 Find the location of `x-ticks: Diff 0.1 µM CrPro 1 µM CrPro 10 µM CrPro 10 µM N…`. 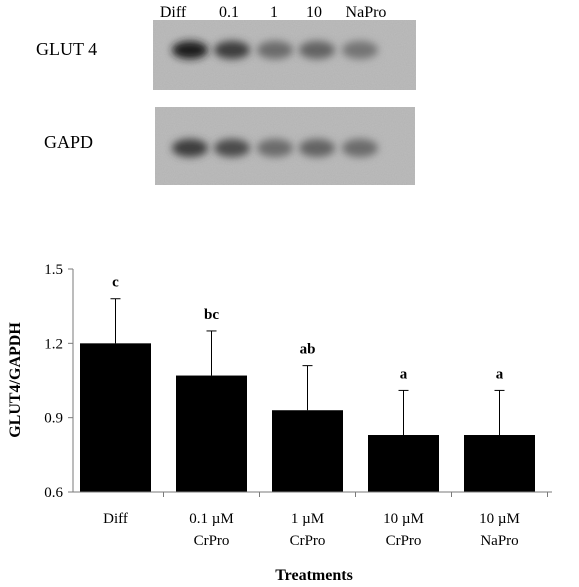

x-ticks: Diff 0.1 µM CrPro 1 µM CrPro 10 µM CrPro 10 µM N… is located at coordinates (325, 520).